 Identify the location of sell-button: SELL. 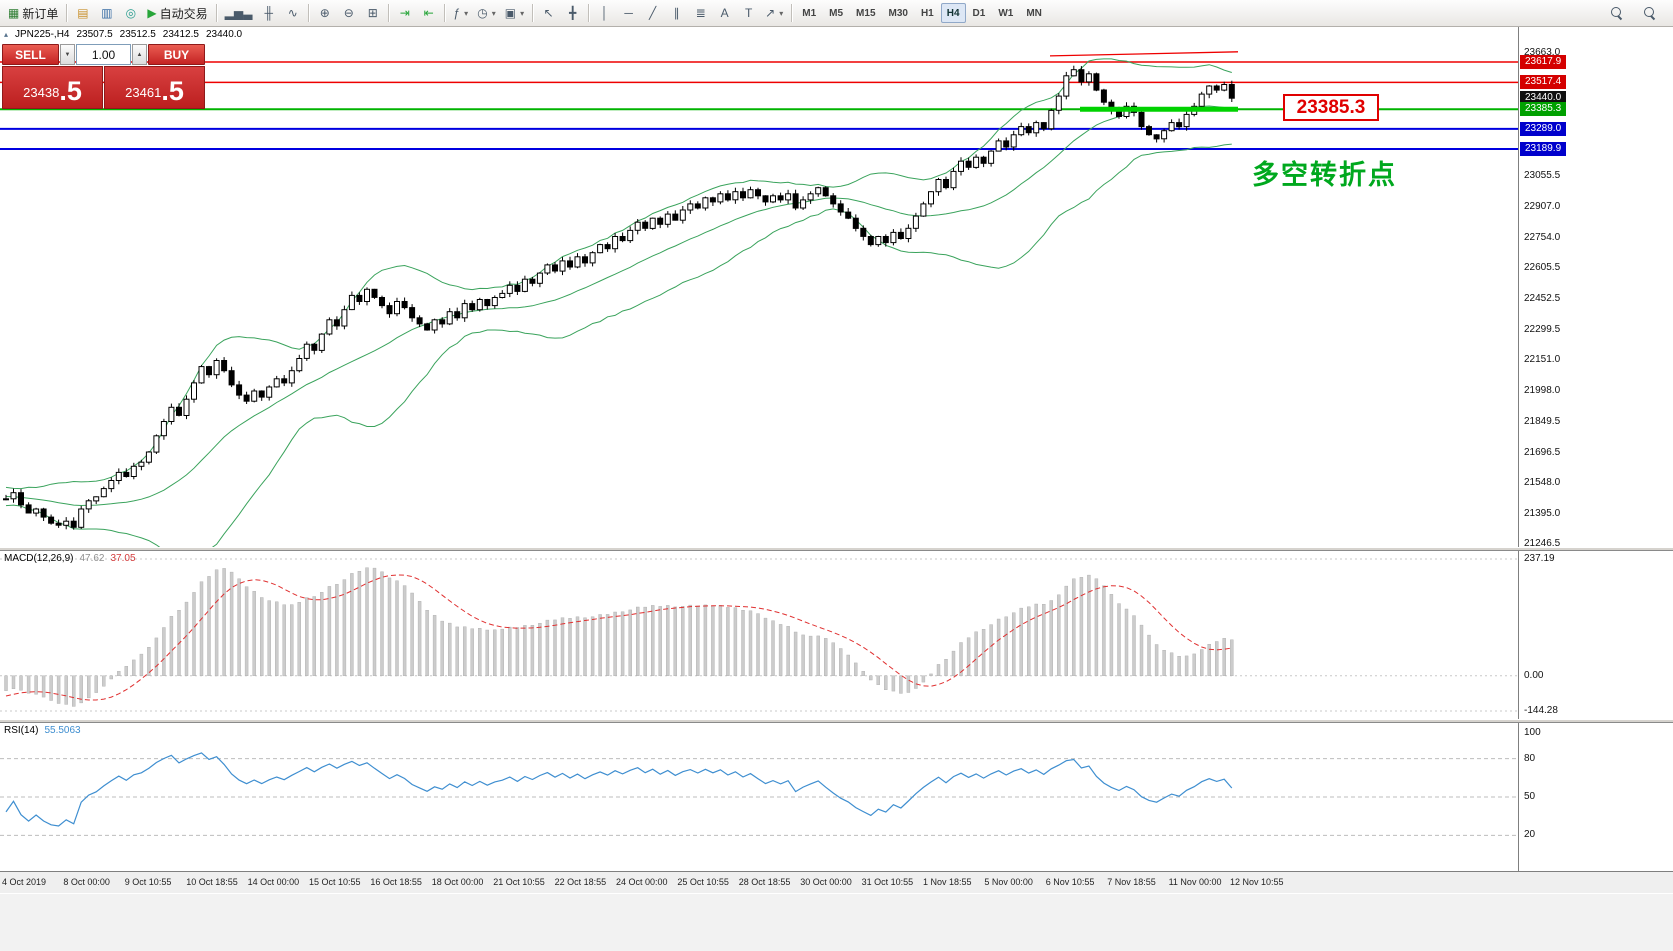
(30, 54).